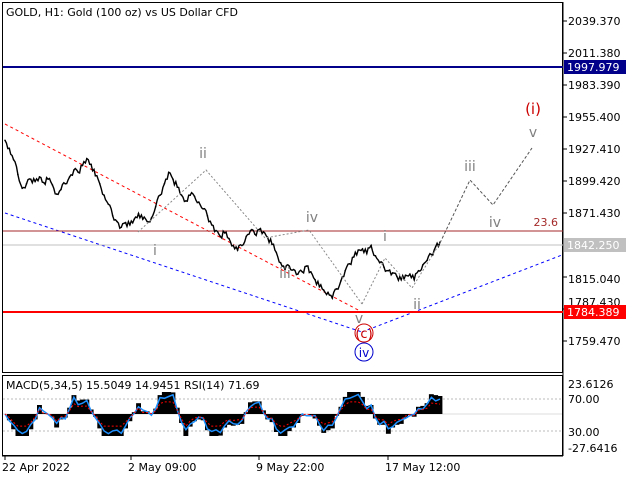 This screenshot has height=484, width=640. Describe the element at coordinates (594, 53) in the screenshot. I see `price-tick: 2011.380` at that location.